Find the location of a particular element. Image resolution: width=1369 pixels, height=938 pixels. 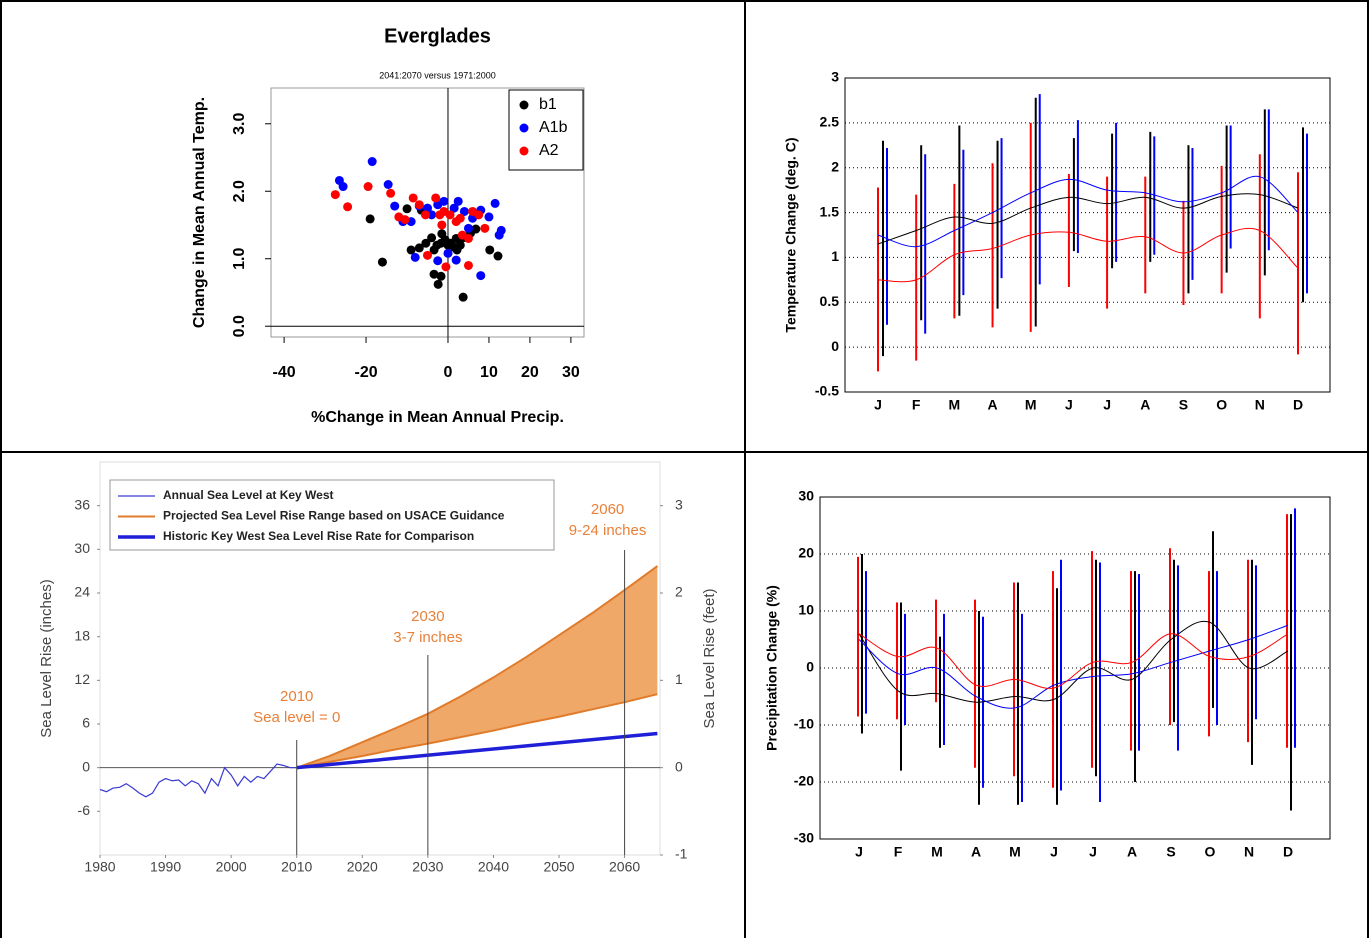

legend-marker is located at coordinates (524, 151).